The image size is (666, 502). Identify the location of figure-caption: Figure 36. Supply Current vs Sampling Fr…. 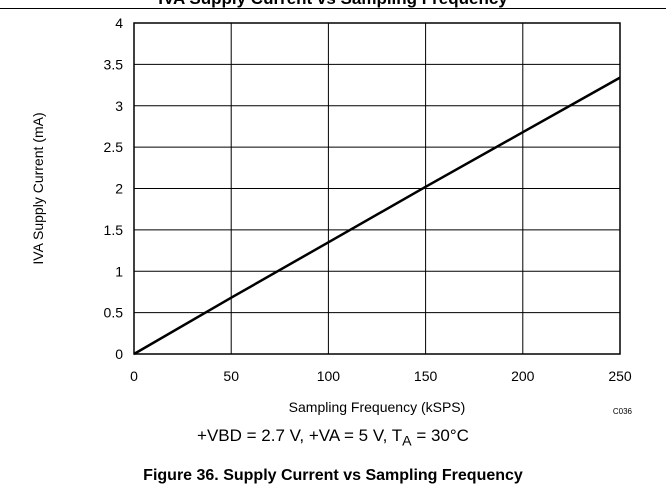
(333, 475).